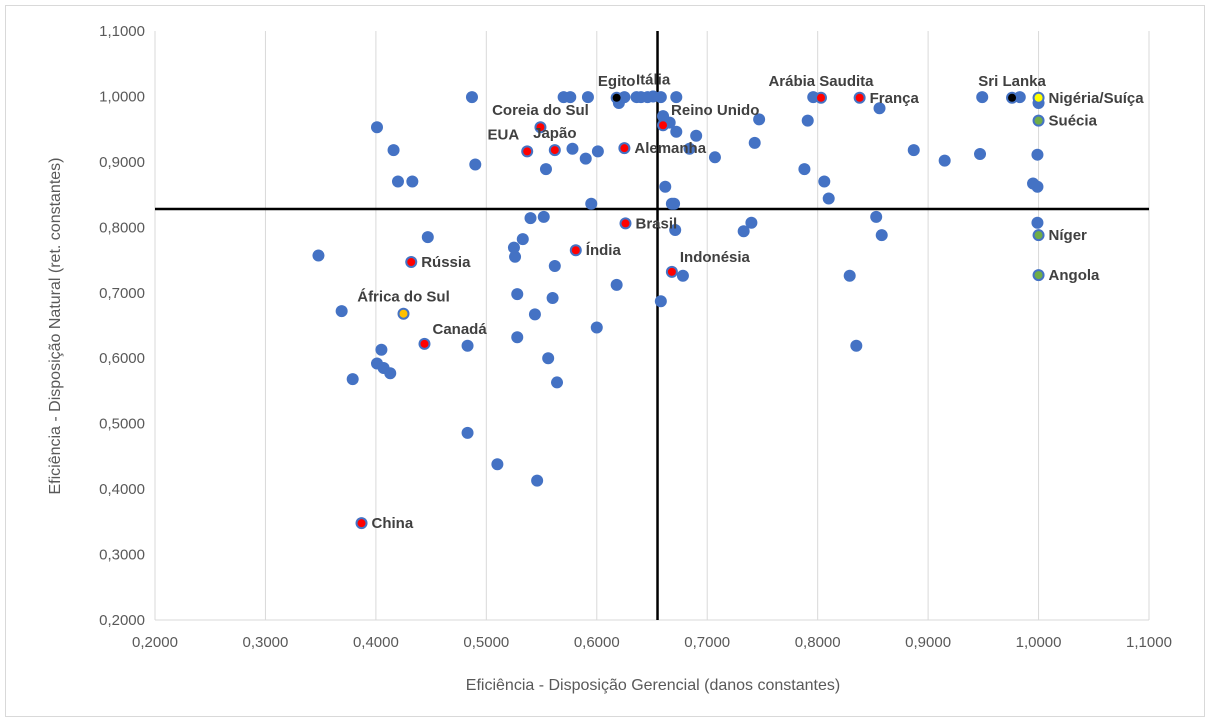 The width and height of the screenshot is (1212, 722). I want to click on point-label: Arábia Saudita, so click(821, 81).